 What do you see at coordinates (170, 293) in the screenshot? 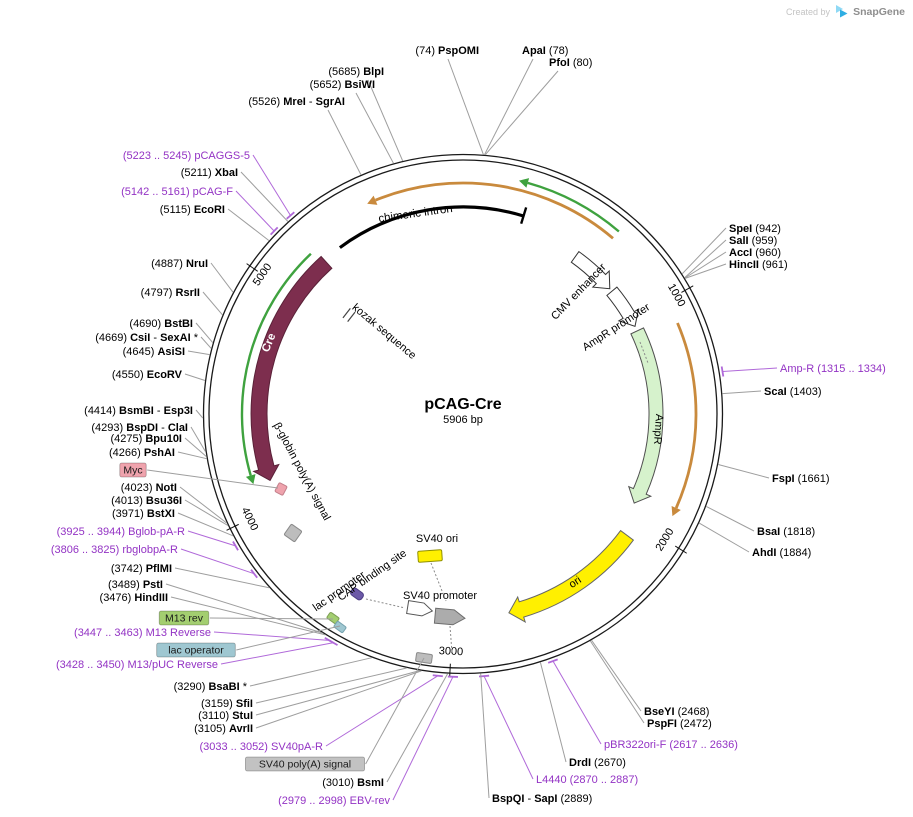
I see `site-label-RsrII: (4797) RsrII` at bounding box center [170, 293].